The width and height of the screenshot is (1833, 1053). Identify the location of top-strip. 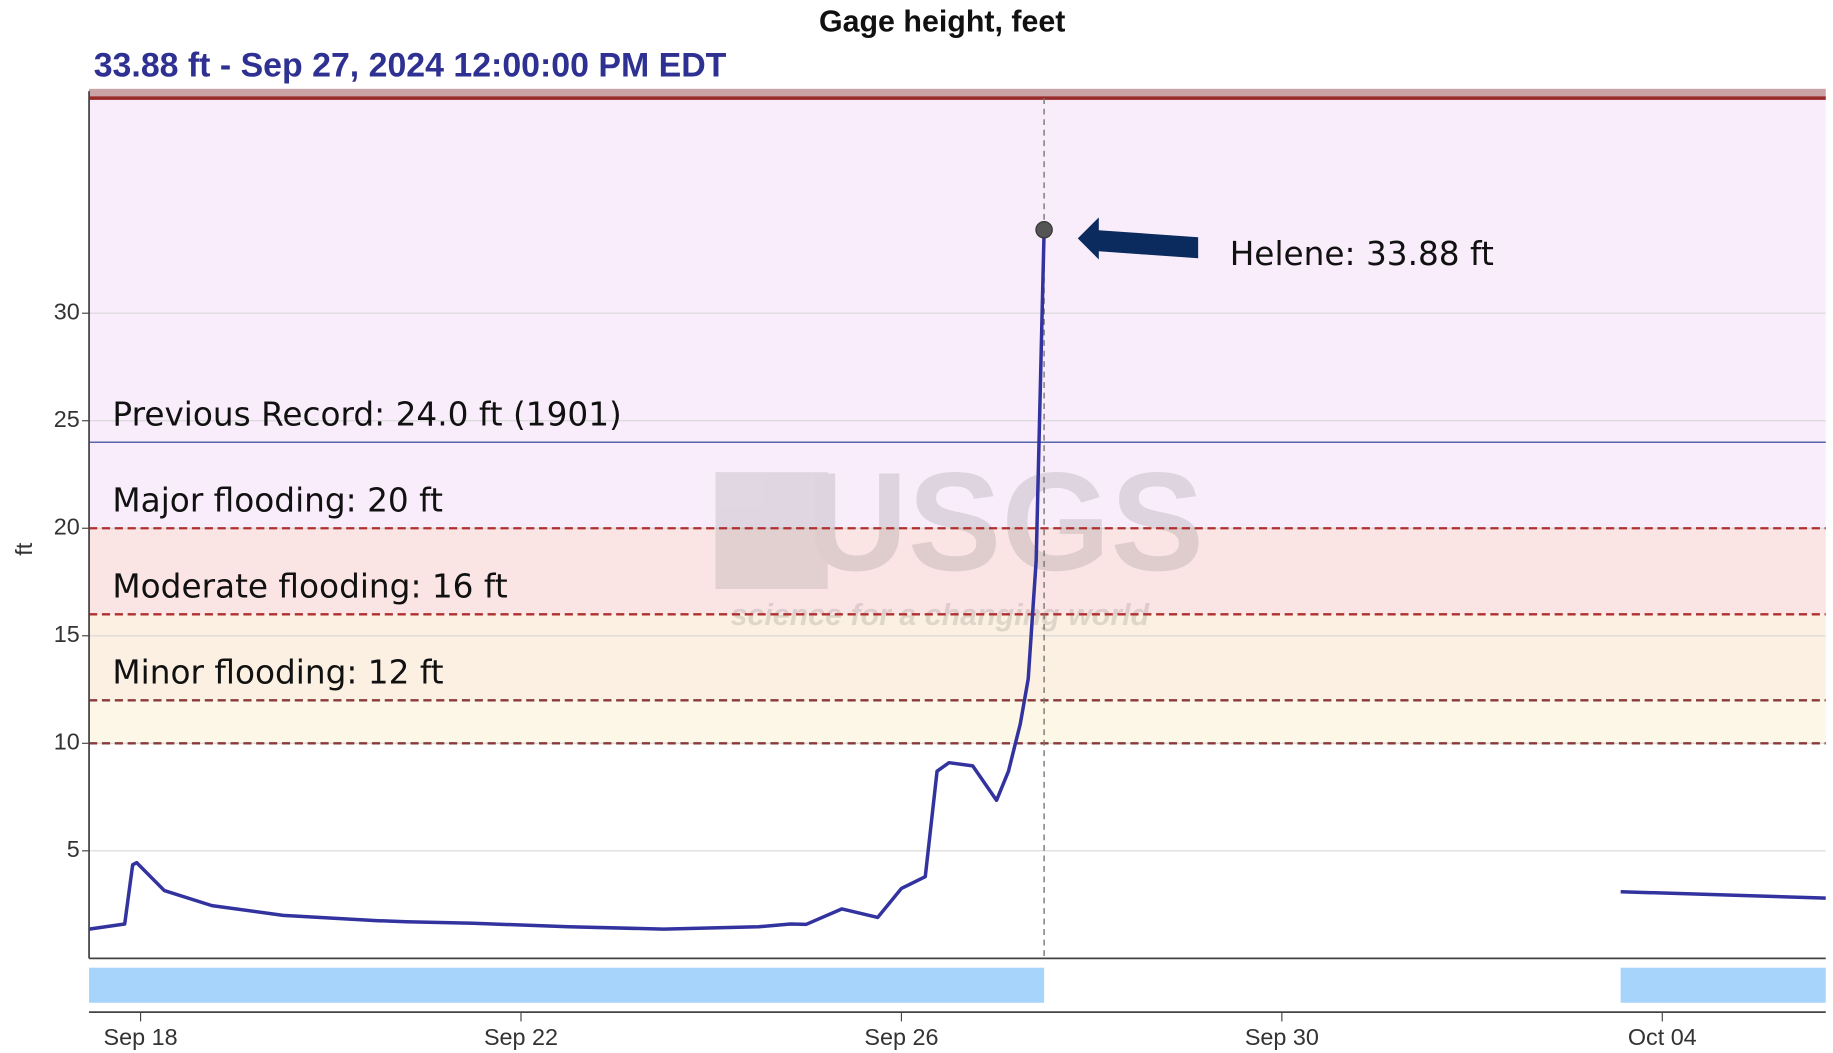
(957, 93).